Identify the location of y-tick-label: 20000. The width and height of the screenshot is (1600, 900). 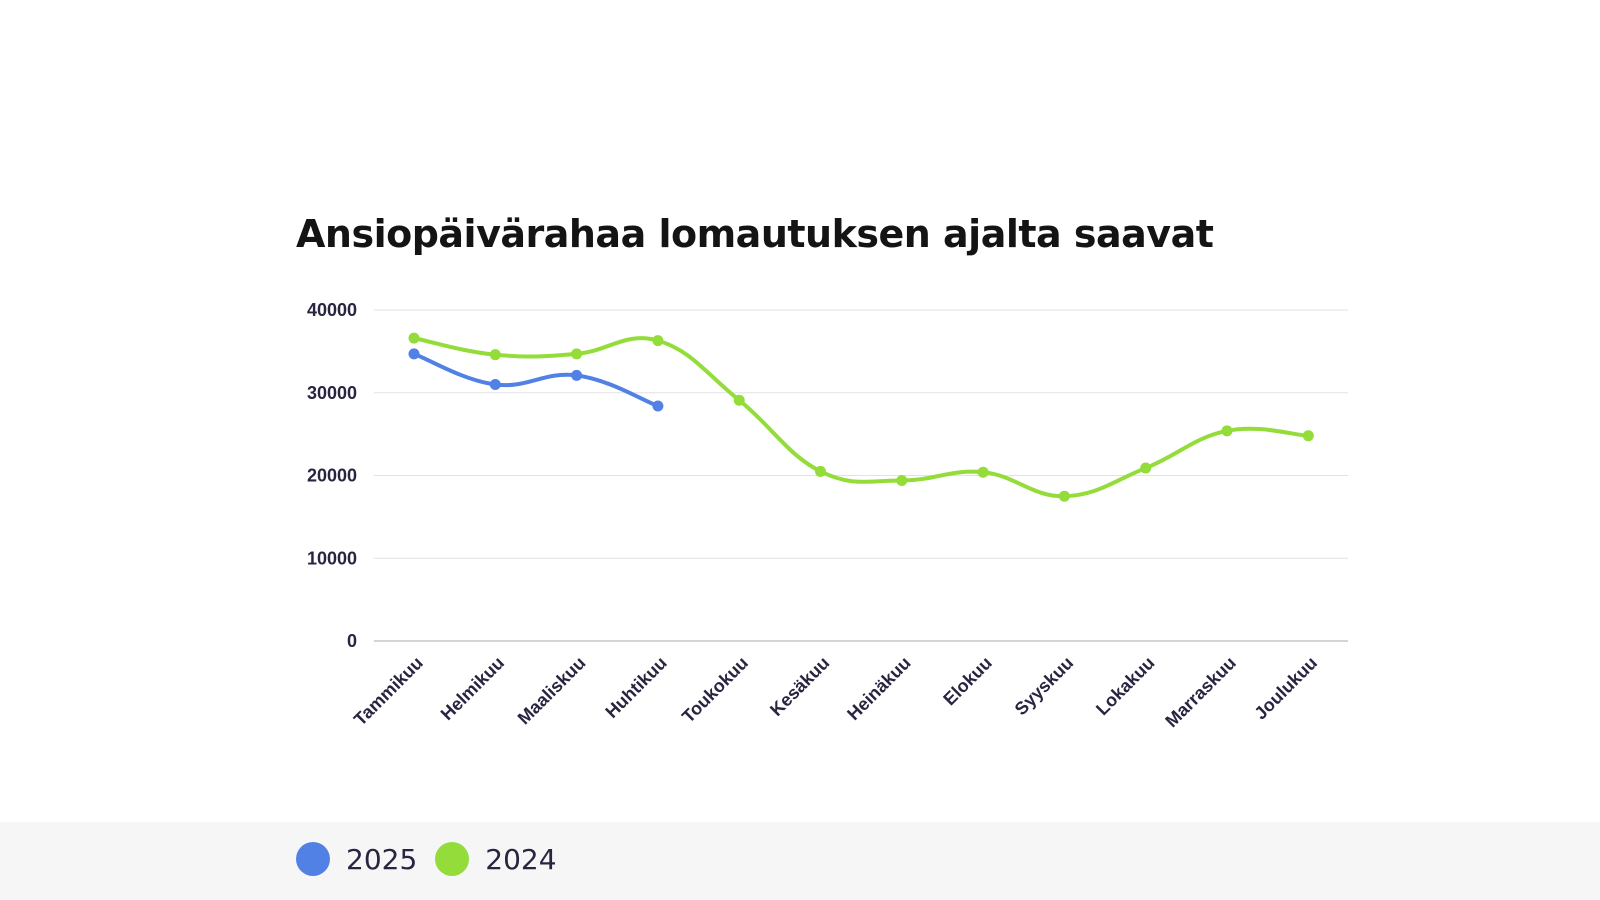
(332, 476).